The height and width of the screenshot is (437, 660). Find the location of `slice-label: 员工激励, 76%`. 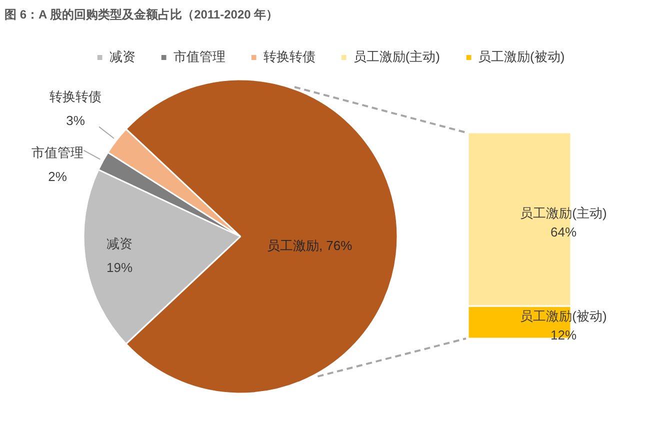

slice-label: 员工激励, 76% is located at coordinates (309, 245).